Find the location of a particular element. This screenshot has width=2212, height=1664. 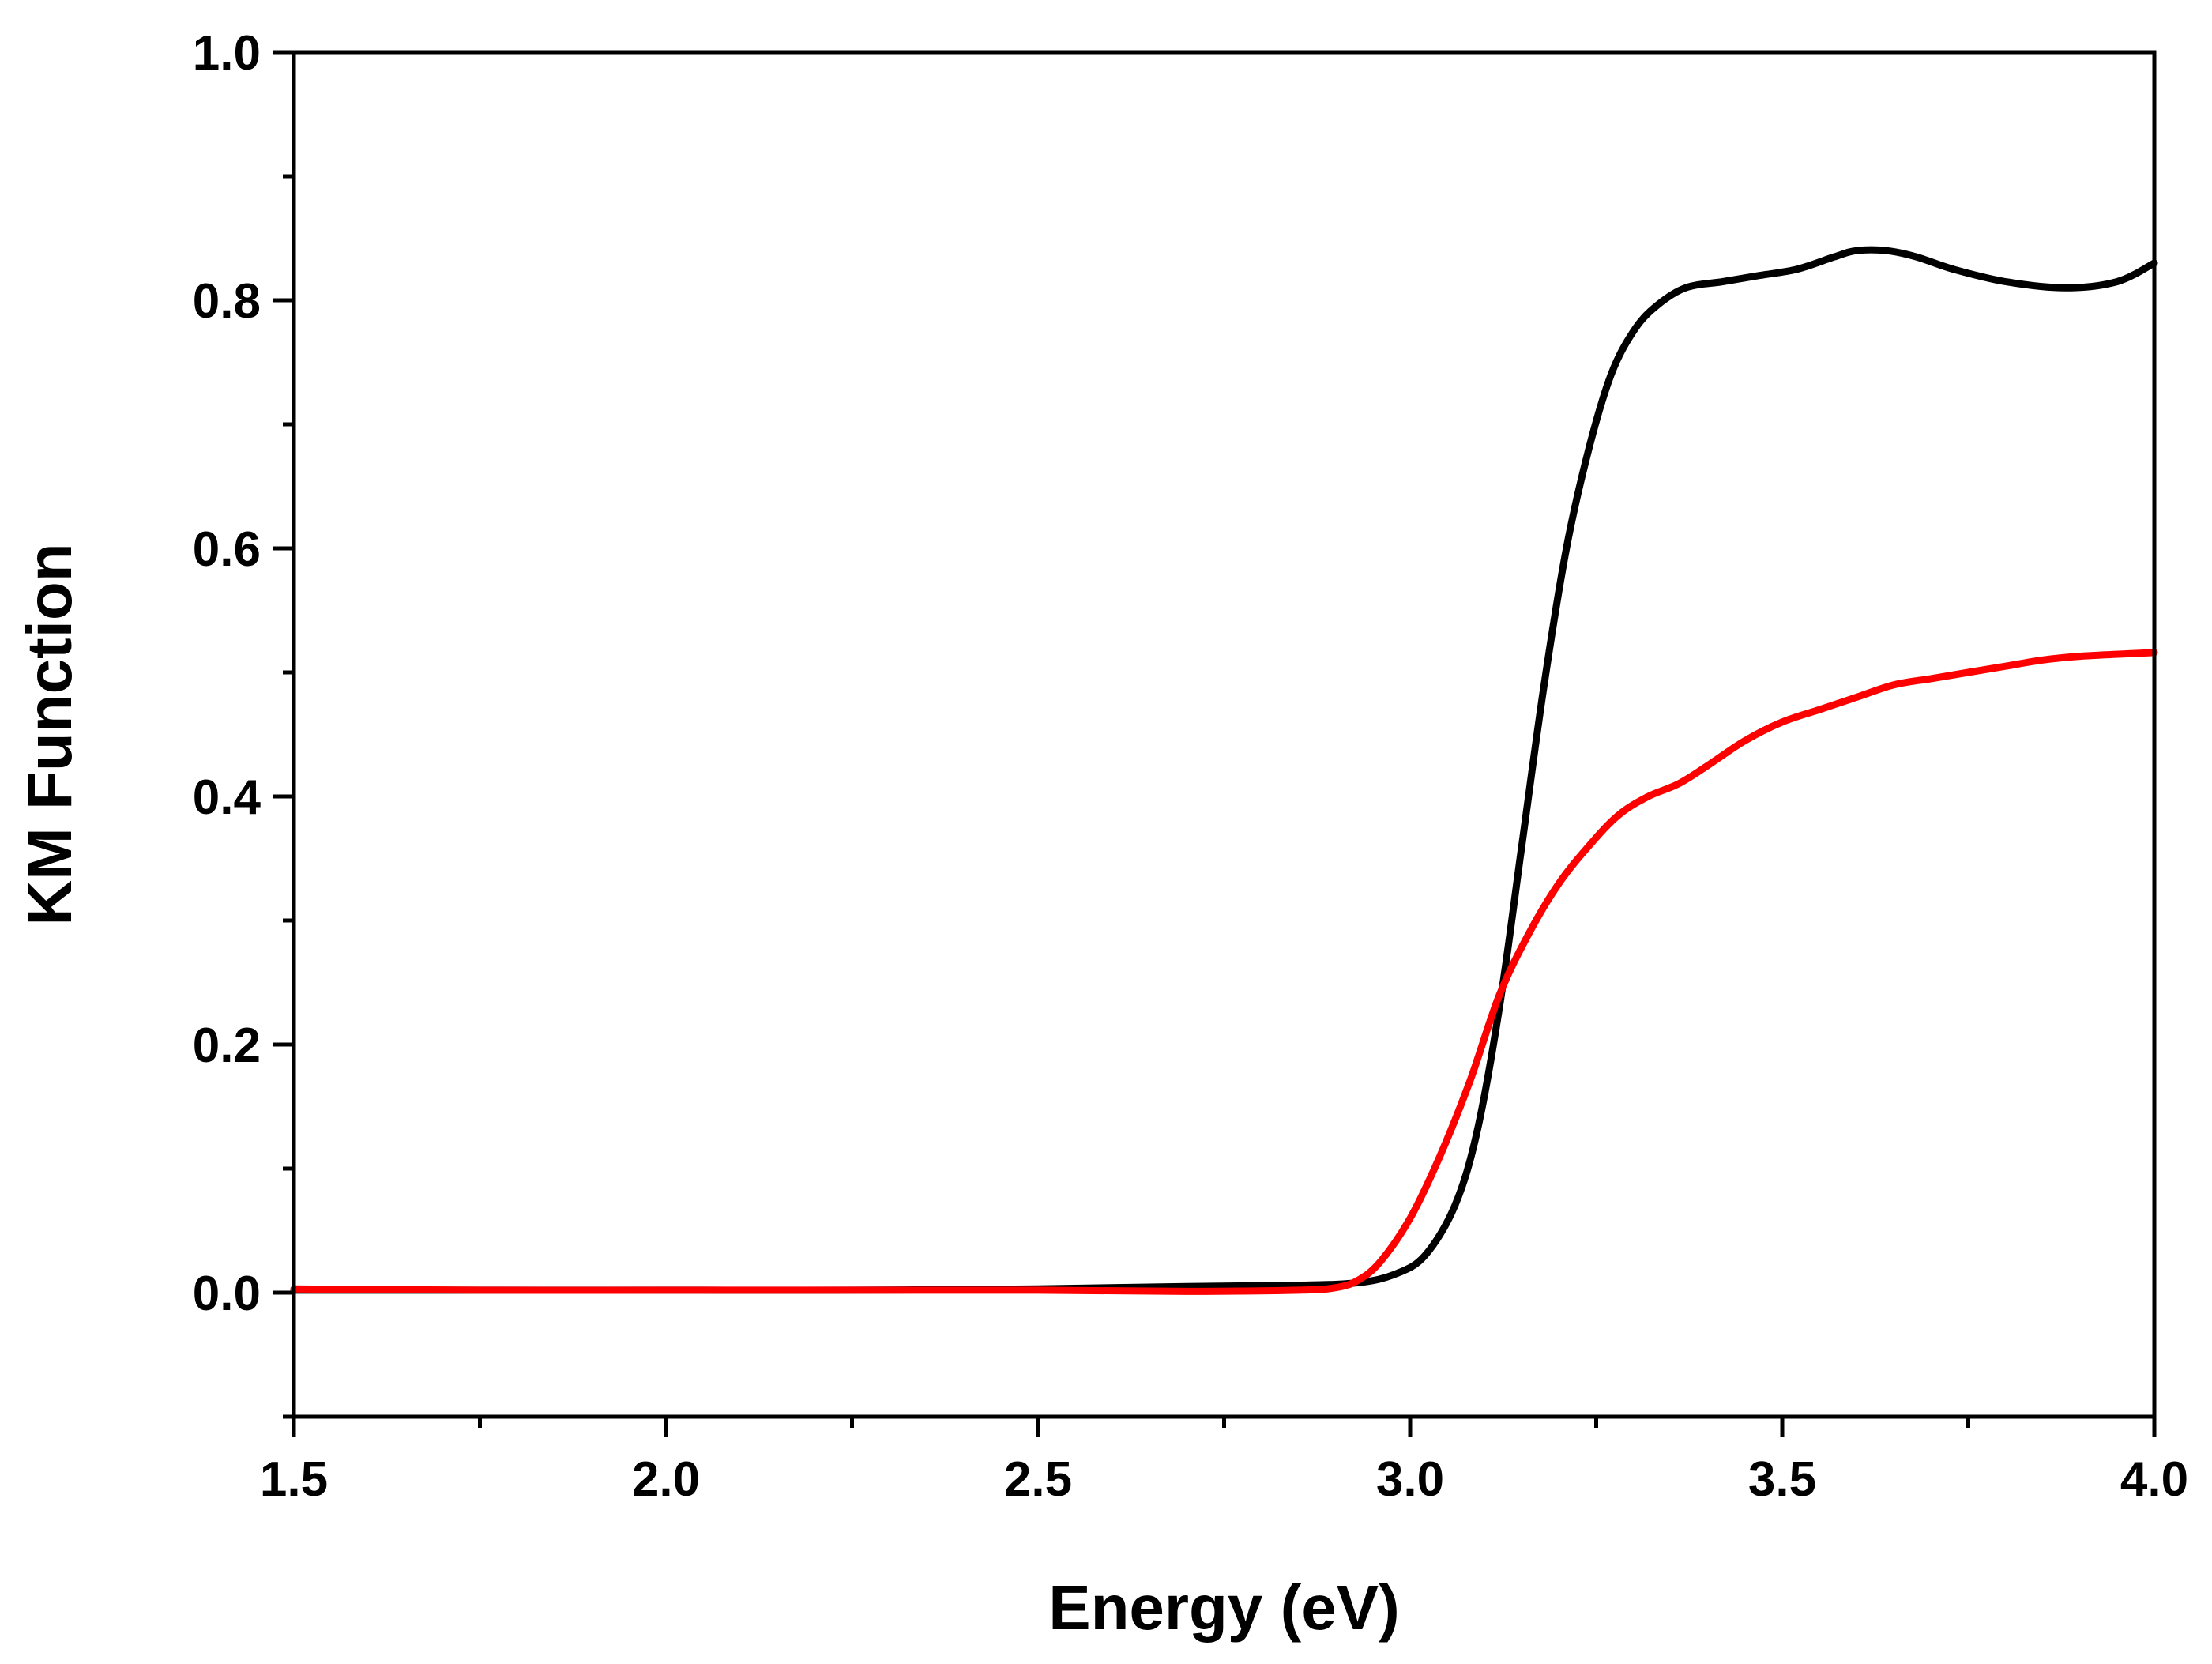

x-tick-label: 2.0 is located at coordinates (666, 1479).